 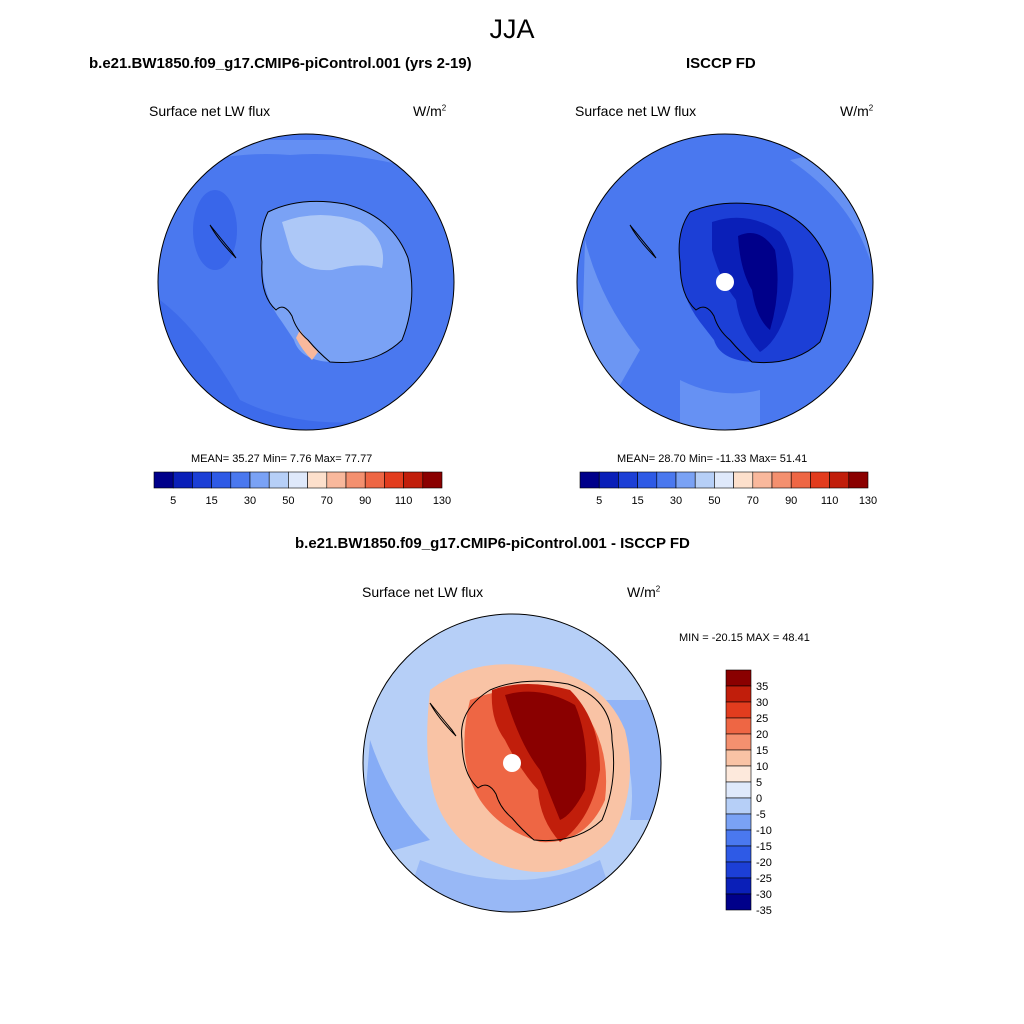 I want to click on panel3-coastline, so click(x=522, y=761).